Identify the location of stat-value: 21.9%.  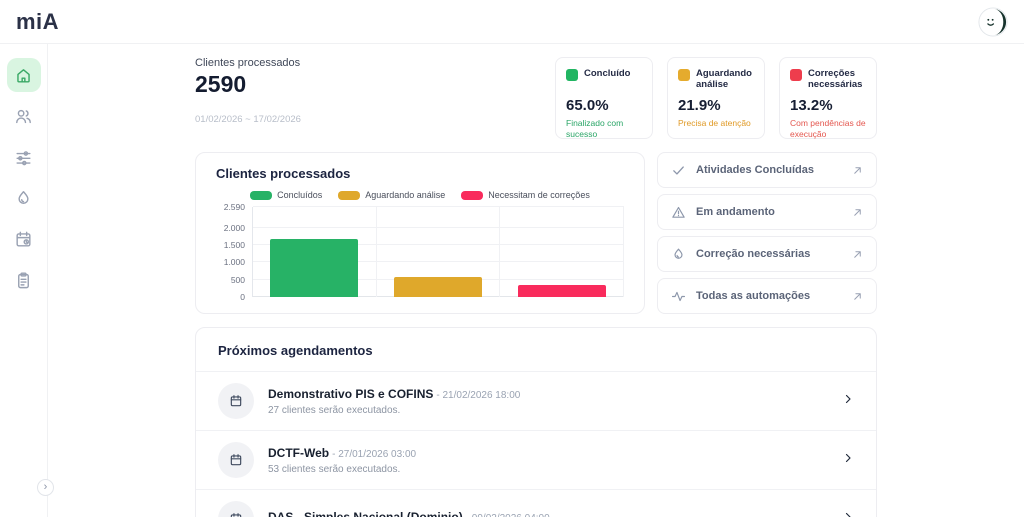
(699, 105).